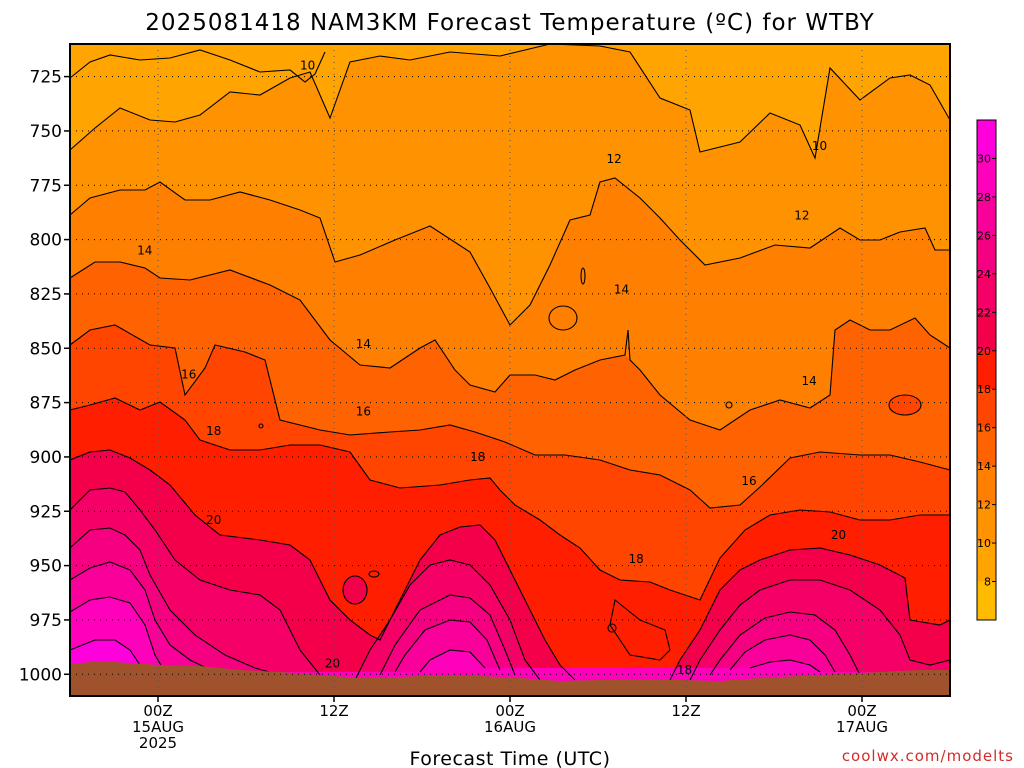 This screenshot has height=768, width=1024. Describe the element at coordinates (984, 543) in the screenshot. I see `colorbar-tick-label: 10` at that location.